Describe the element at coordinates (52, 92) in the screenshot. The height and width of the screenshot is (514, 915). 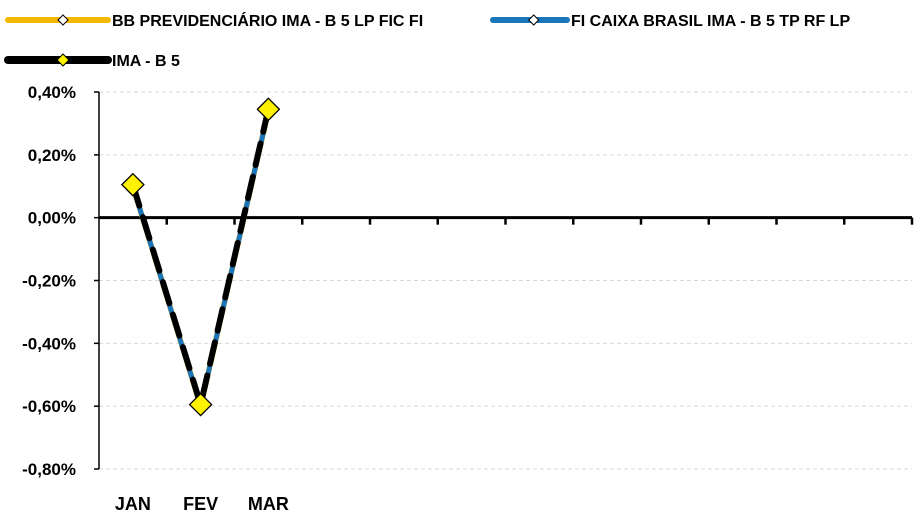
I see `y-tick-label: 0,40%` at that location.